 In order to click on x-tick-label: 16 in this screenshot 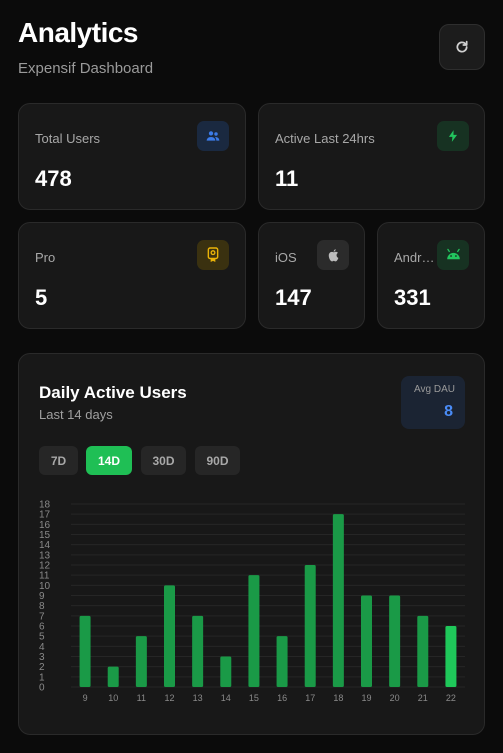, I will do `click(282, 698)`.